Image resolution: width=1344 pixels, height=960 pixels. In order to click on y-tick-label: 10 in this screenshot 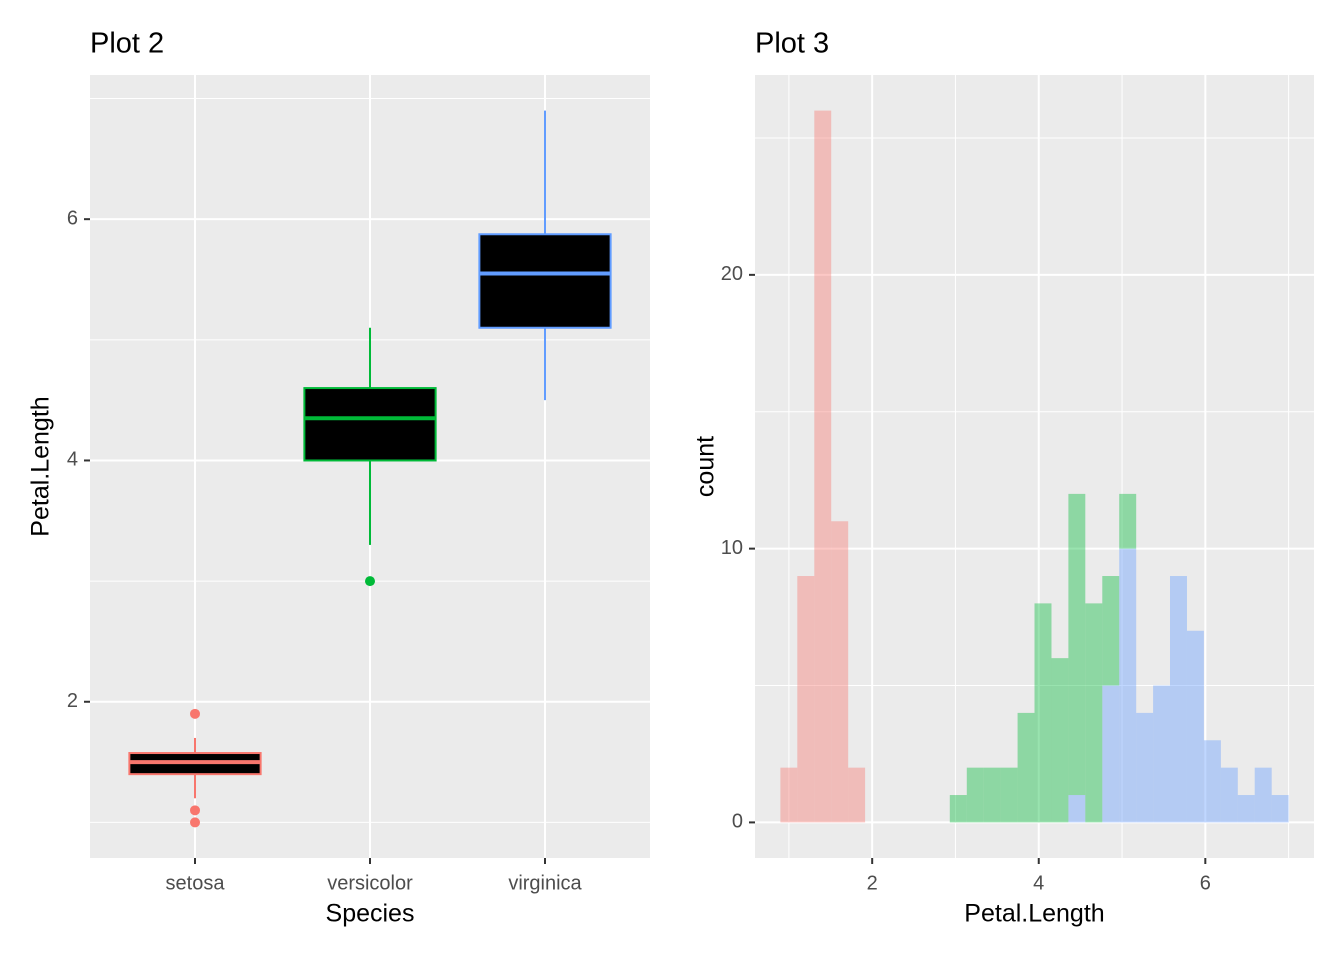, I will do `click(732, 548)`.